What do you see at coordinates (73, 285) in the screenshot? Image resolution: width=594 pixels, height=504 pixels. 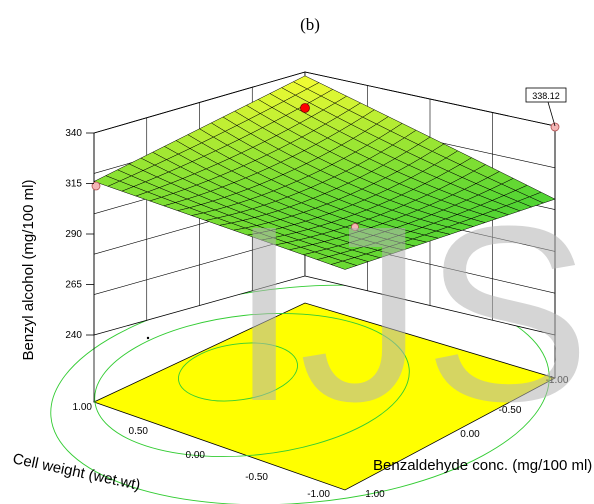 I see `z-tick-label: 265` at bounding box center [73, 285].